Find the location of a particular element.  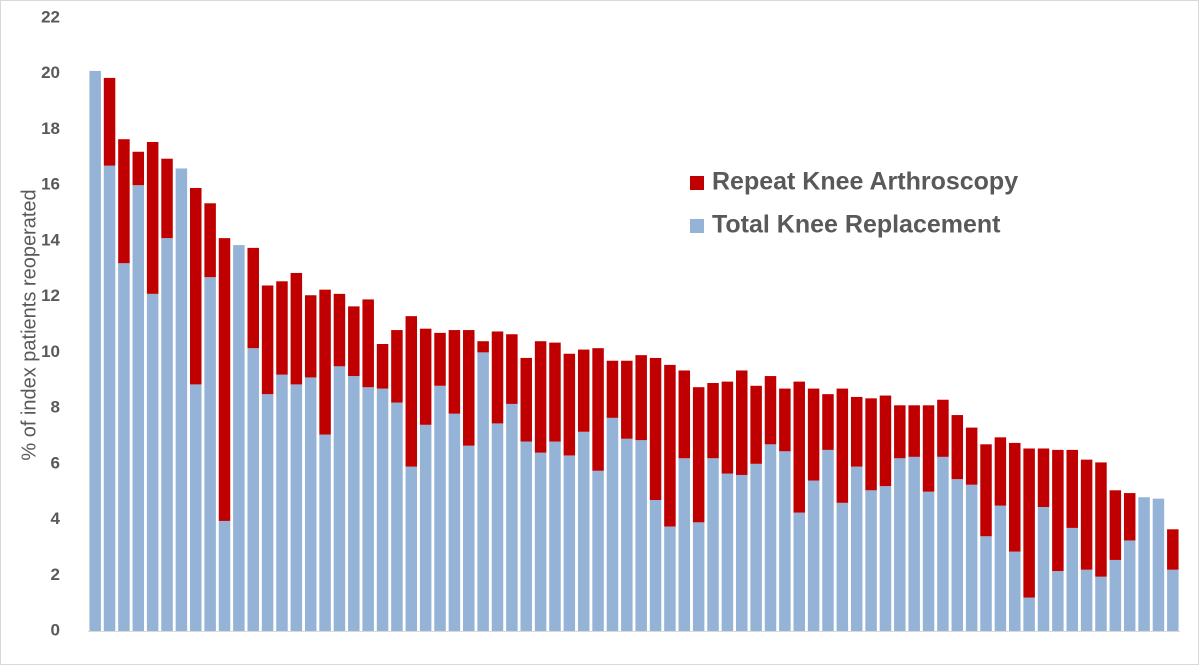

legend-label: Total Knee Replacement is located at coordinates (856, 225).